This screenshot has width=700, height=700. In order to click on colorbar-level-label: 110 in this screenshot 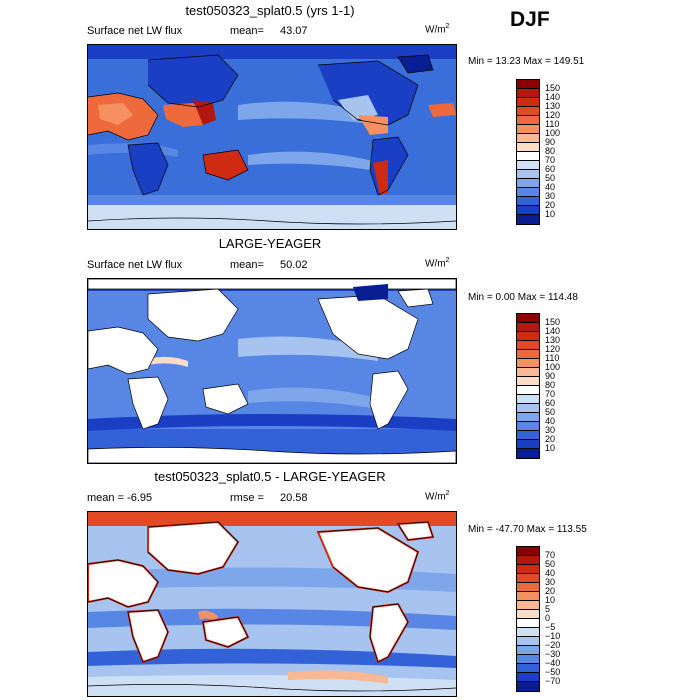, I will do `click(552, 124)`.